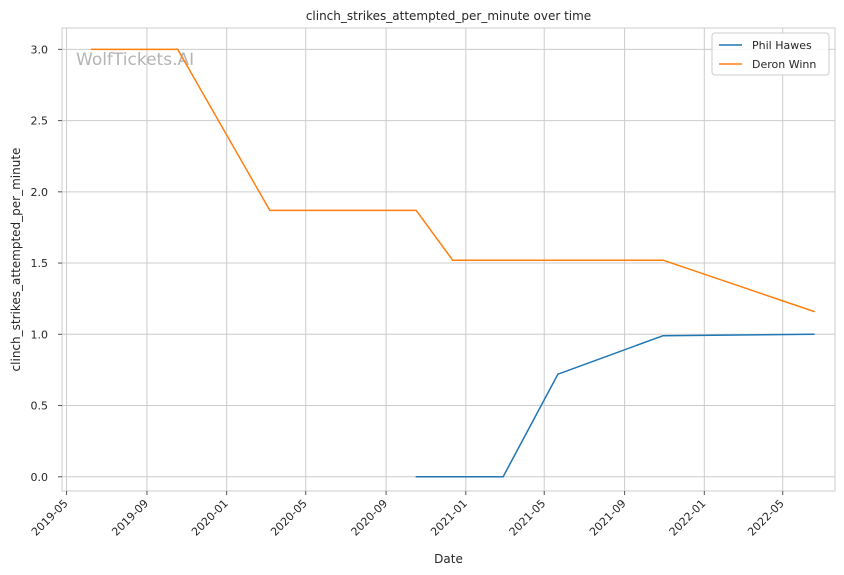 The image size is (844, 575). What do you see at coordinates (784, 64) in the screenshot?
I see `legend-entry-label: Deron Winn` at bounding box center [784, 64].